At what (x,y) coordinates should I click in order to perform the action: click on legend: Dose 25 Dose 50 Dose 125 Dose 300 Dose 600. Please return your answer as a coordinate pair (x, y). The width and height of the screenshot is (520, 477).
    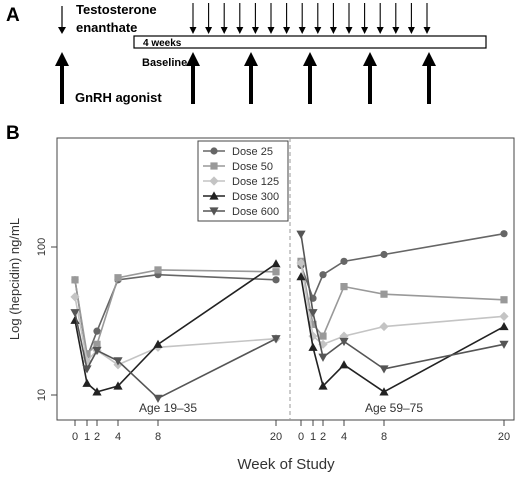
    Looking at the image, I should click on (243, 181).